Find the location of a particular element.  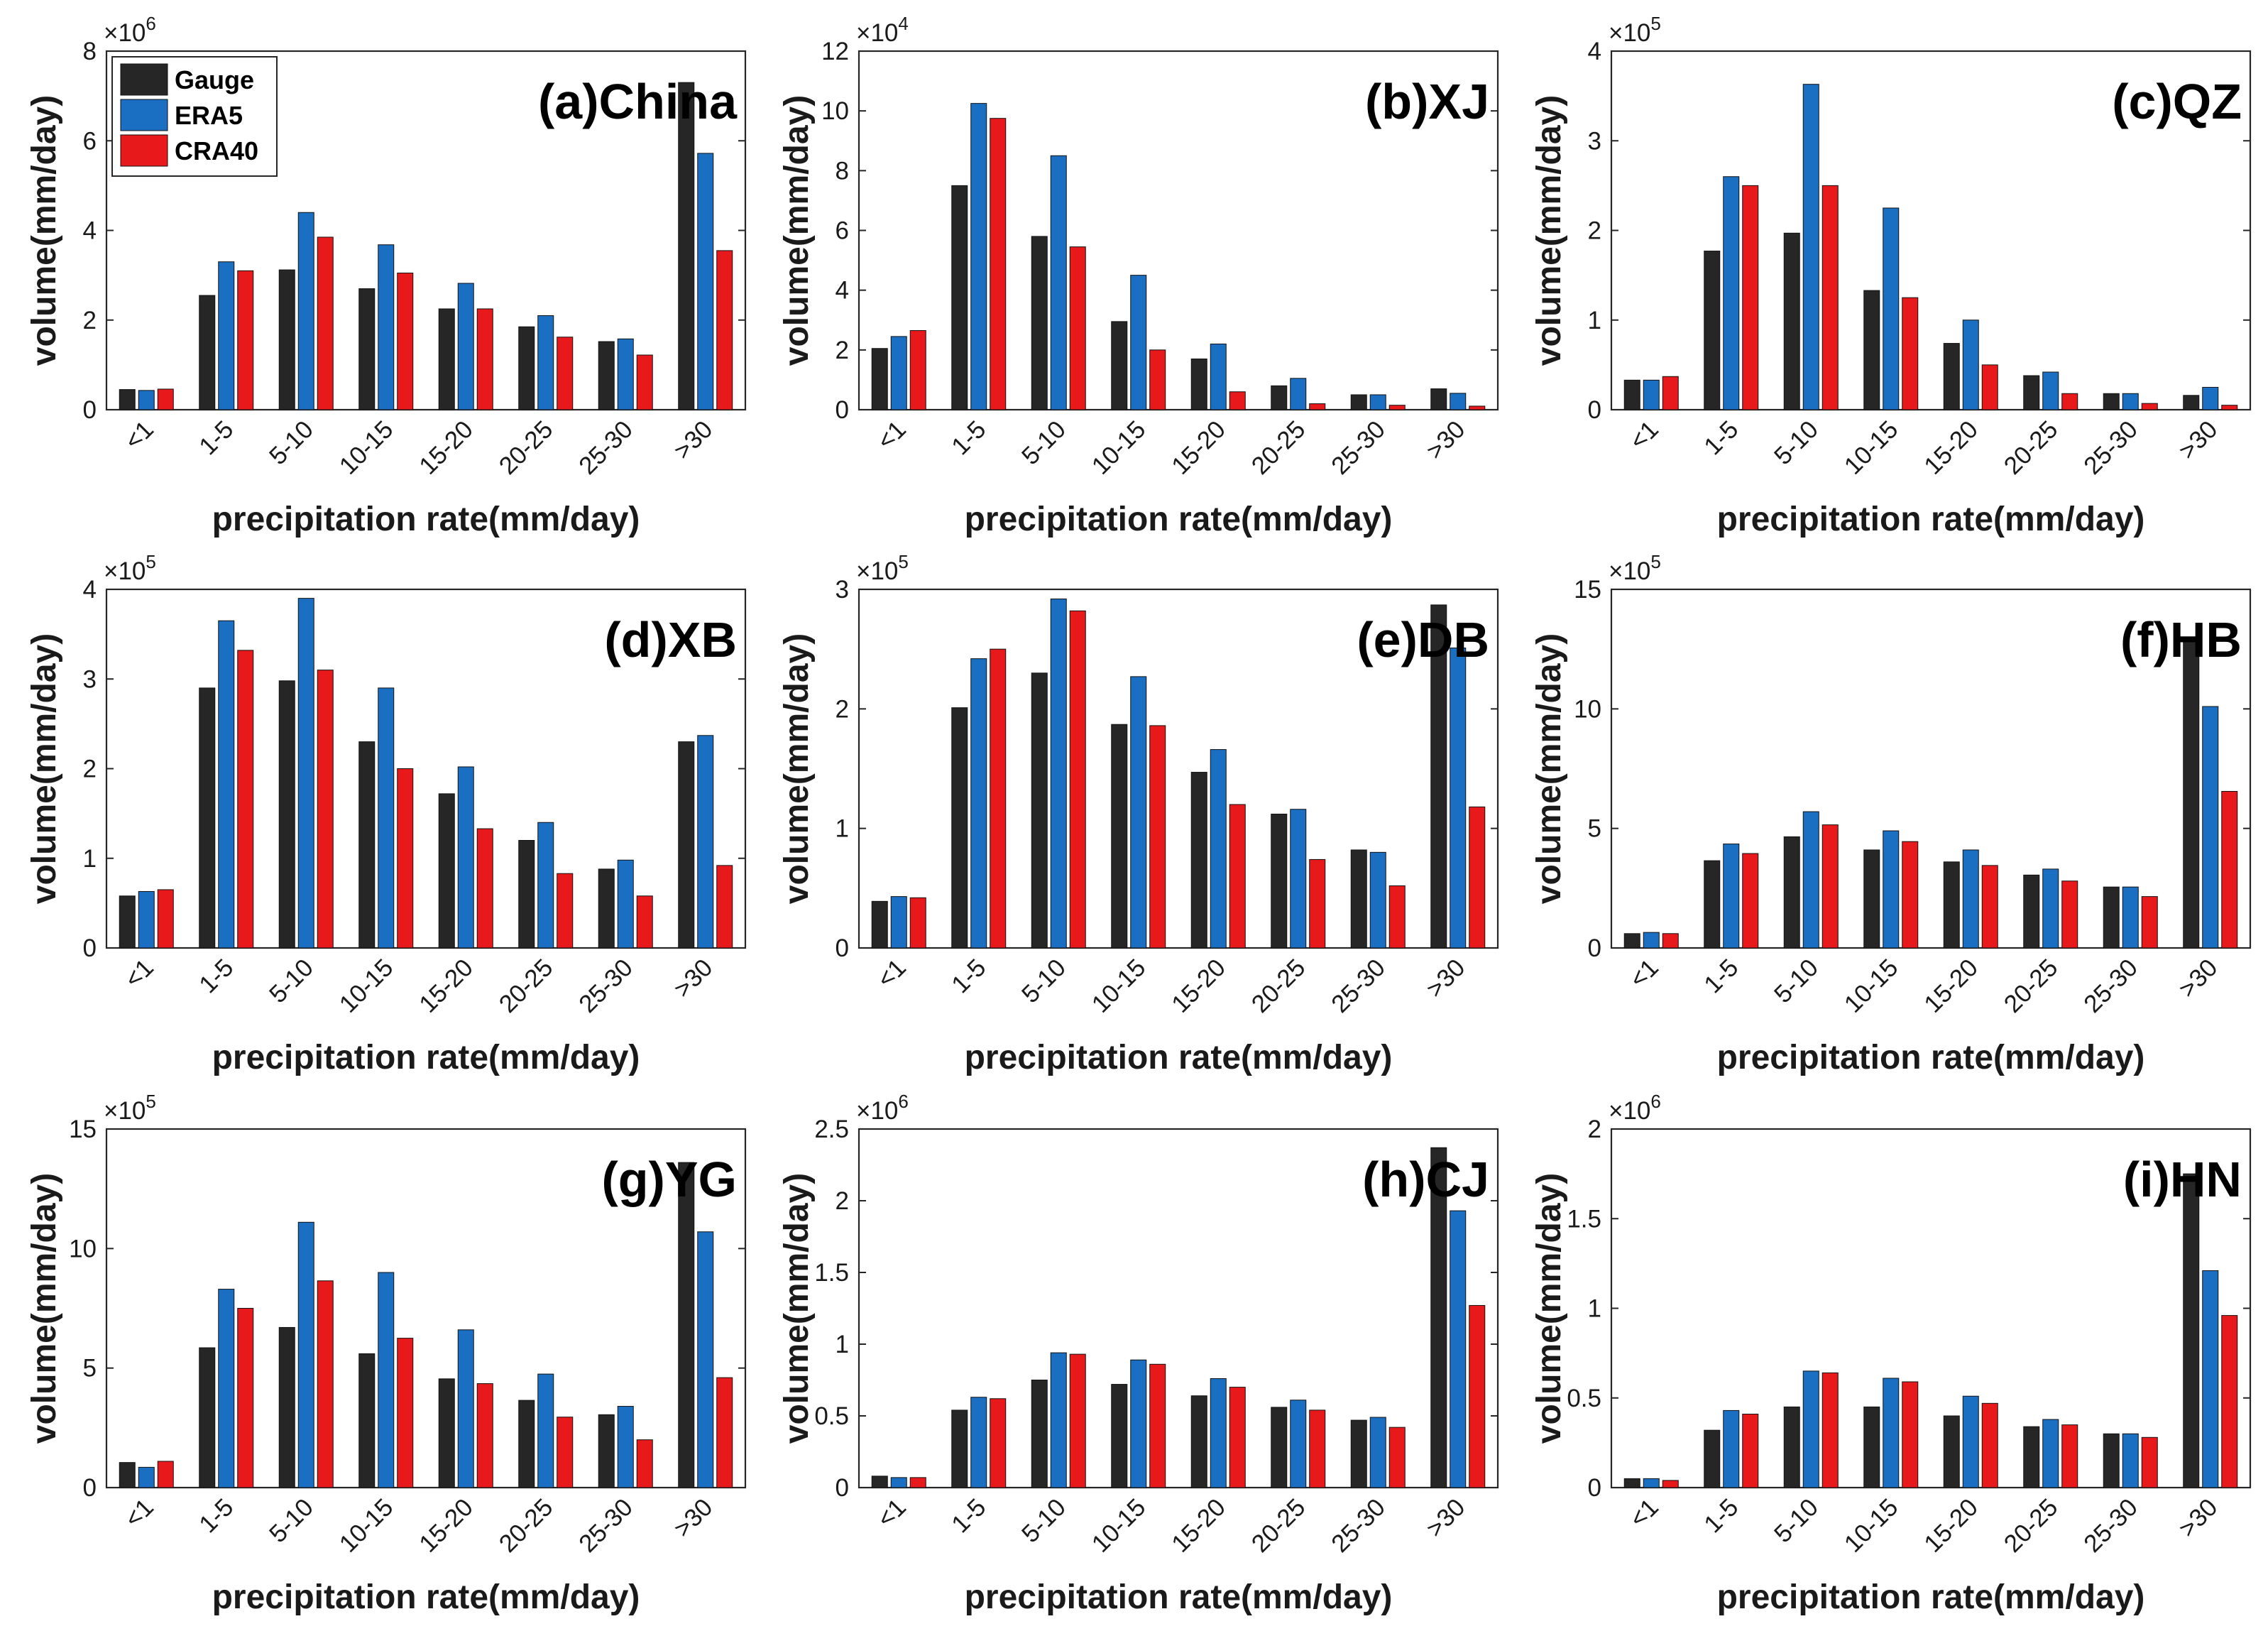

exponent-power: 4 is located at coordinates (903, 23).